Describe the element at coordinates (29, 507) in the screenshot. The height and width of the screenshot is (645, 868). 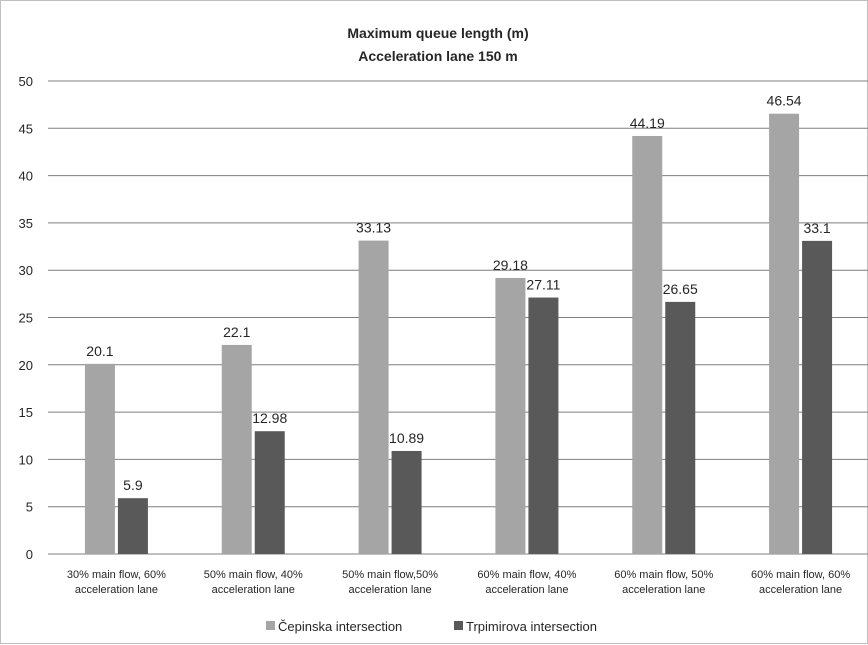
I see `y-tick-label: 5` at that location.